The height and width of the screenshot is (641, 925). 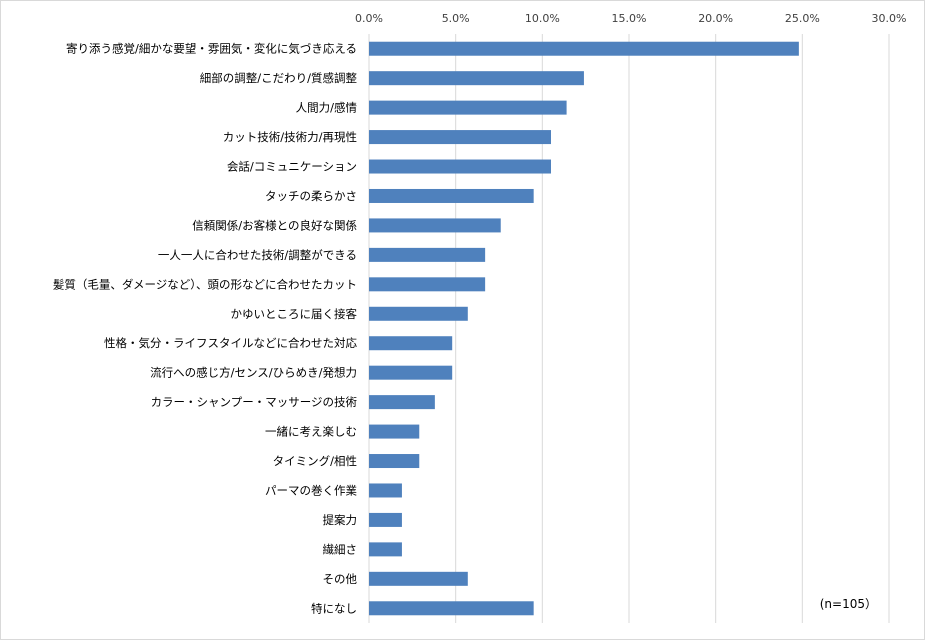 I want to click on sample-size-note: (n=105）, so click(x=848, y=604).